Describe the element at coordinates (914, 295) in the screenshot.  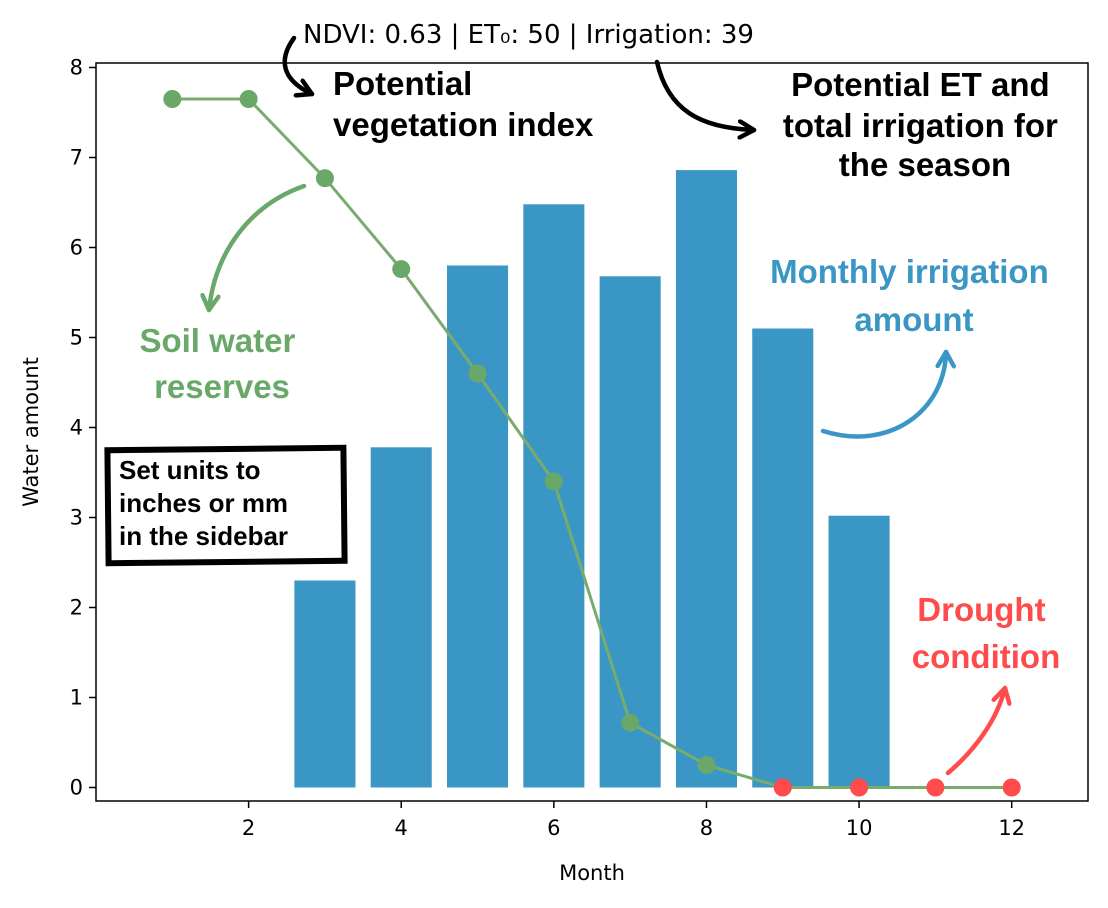
I see `irrigation-label: Monthly irrigation amount` at that location.